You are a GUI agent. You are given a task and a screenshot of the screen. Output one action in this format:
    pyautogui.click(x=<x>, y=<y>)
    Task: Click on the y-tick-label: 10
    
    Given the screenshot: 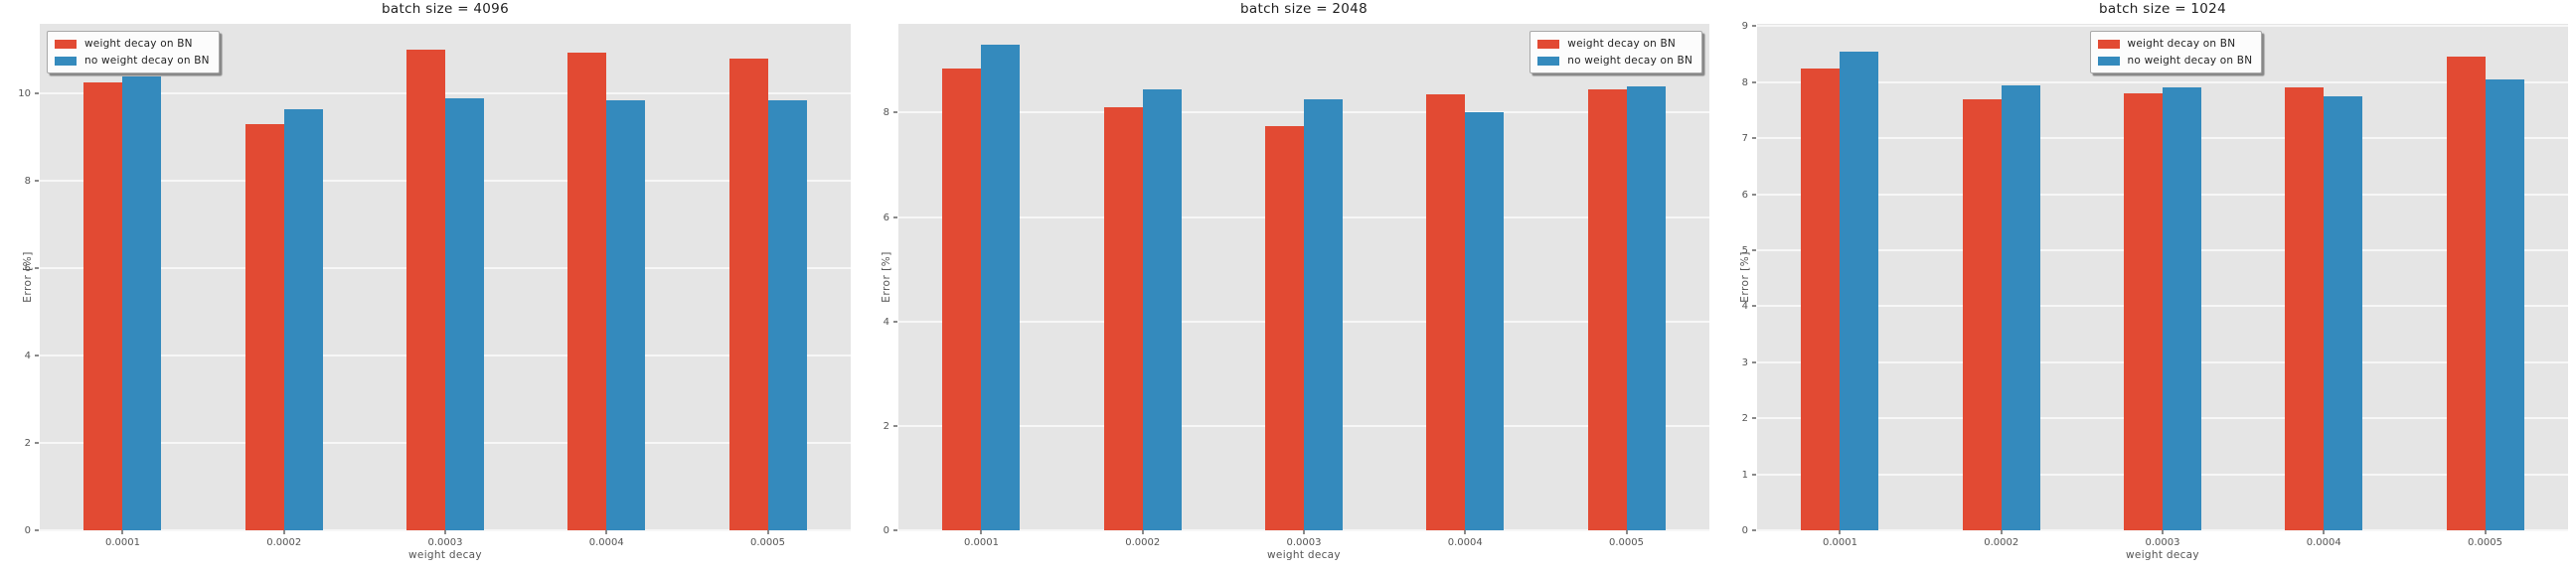 What is the action you would take?
    pyautogui.click(x=24, y=94)
    